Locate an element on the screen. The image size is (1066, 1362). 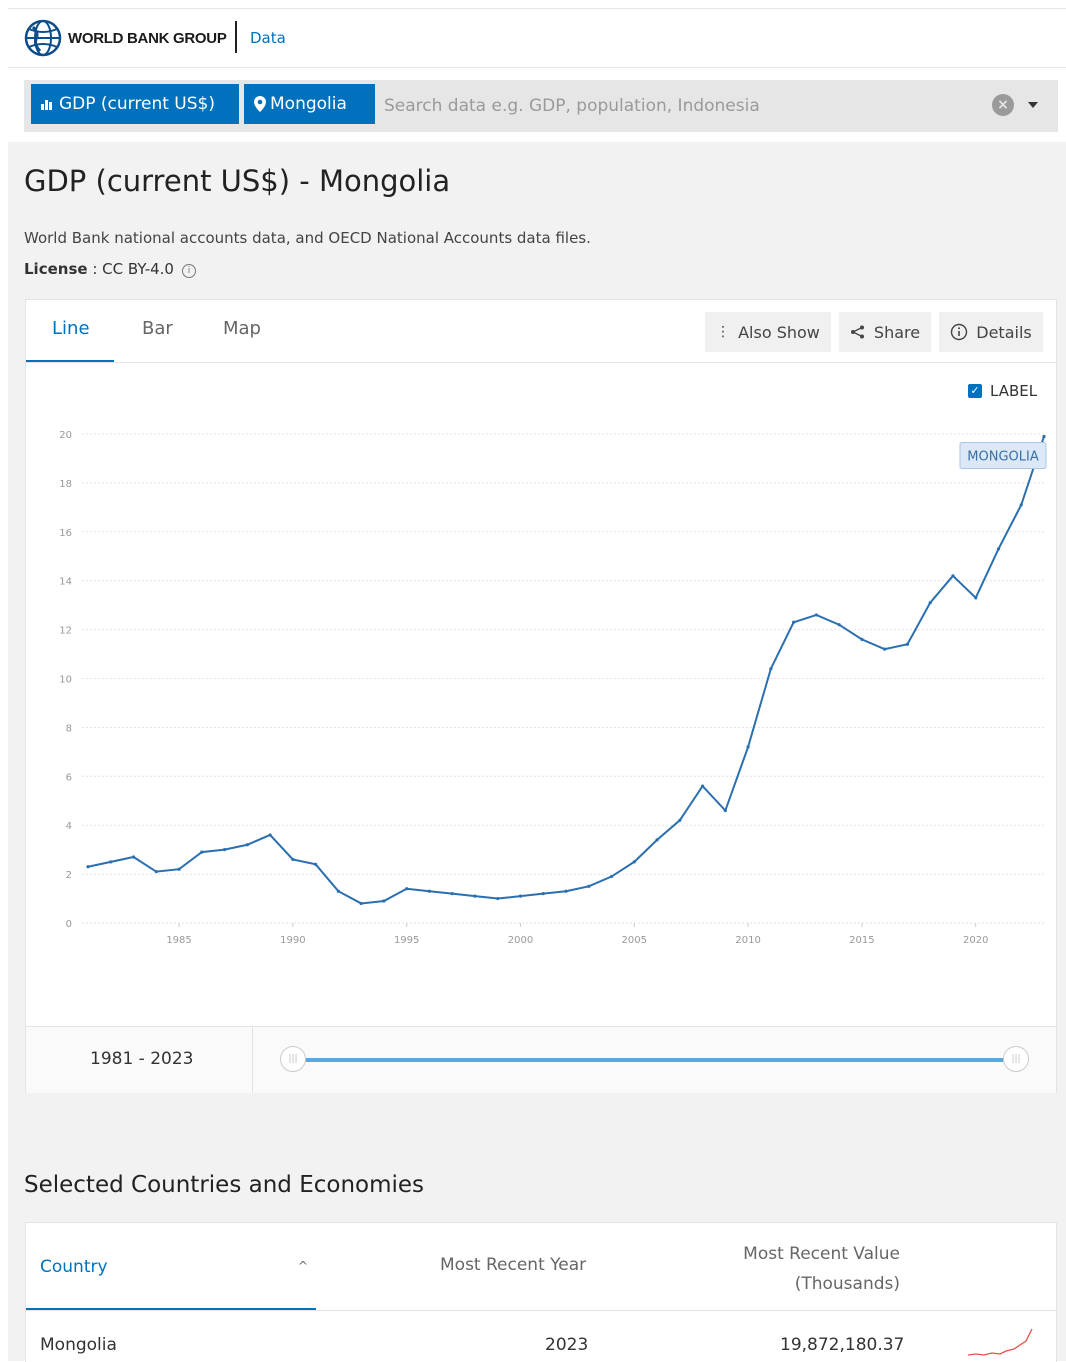
value-cell: 19,872,180.37 is located at coordinates (842, 1345).